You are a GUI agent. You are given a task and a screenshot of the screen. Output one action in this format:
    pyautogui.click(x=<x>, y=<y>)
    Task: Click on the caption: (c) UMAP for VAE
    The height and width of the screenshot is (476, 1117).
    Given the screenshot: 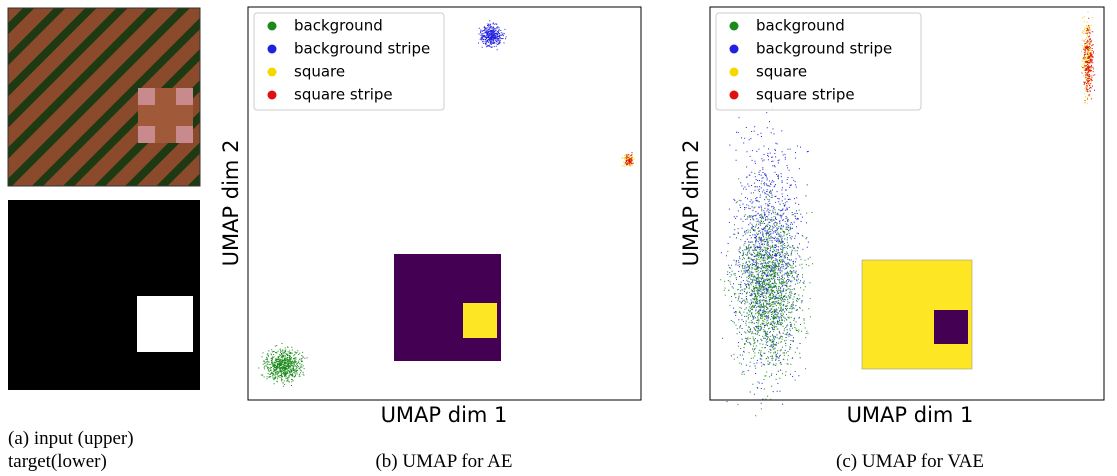 What is the action you would take?
    pyautogui.click(x=910, y=461)
    